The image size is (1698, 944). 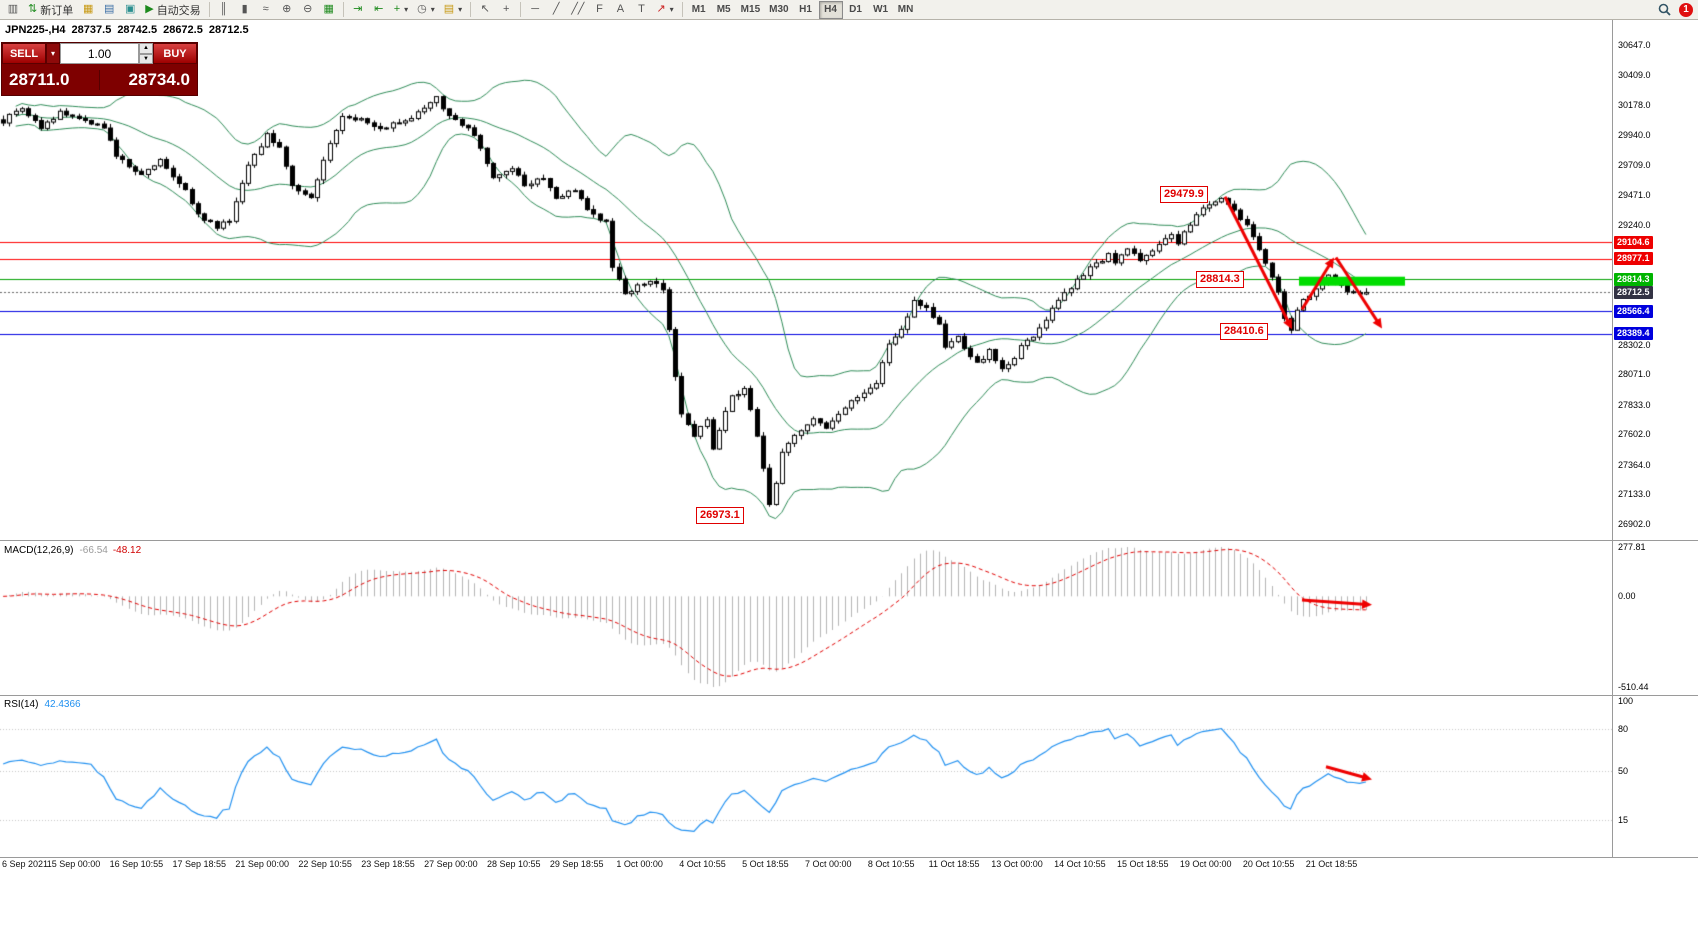 What do you see at coordinates (1634, 374) in the screenshot?
I see `price-axis-tick: 28071.0` at bounding box center [1634, 374].